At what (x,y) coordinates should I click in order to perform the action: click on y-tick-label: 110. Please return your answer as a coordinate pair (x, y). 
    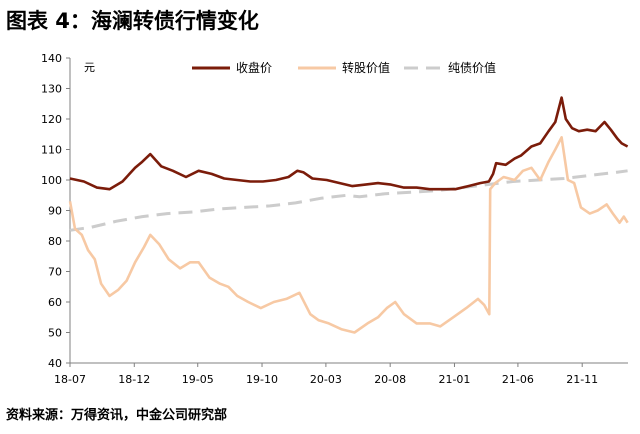
    Looking at the image, I should click on (51, 150).